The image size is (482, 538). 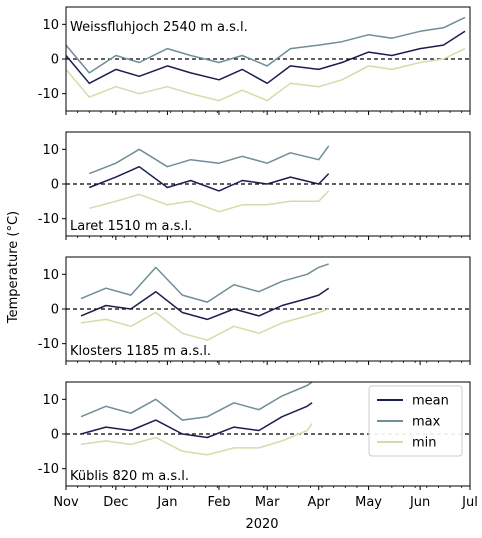 I want to click on legend-box, so click(x=415, y=421).